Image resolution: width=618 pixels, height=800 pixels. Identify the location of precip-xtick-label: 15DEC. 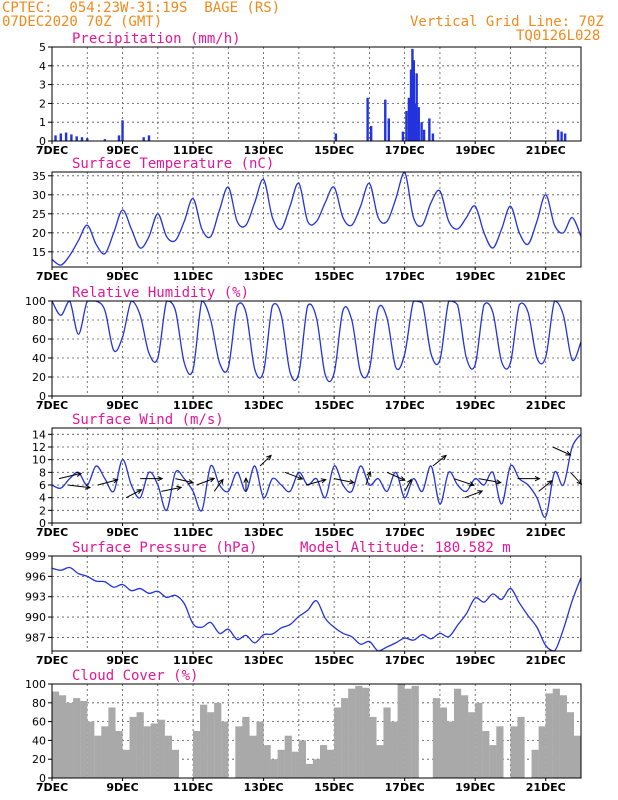
(334, 150).